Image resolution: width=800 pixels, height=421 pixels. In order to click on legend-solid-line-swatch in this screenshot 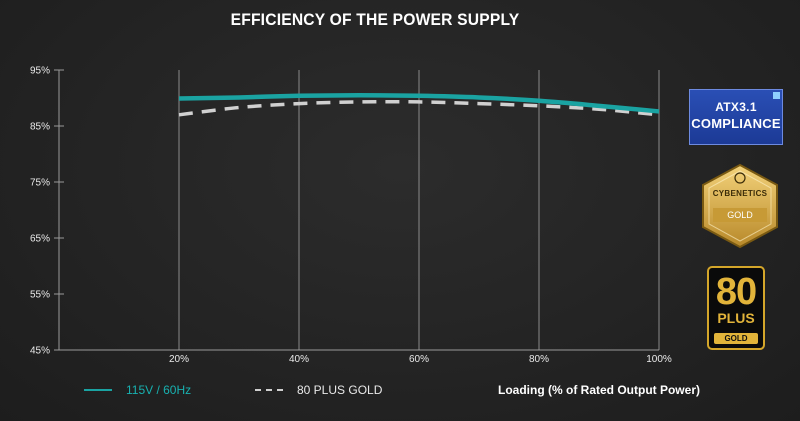, I will do `click(98, 390)`.